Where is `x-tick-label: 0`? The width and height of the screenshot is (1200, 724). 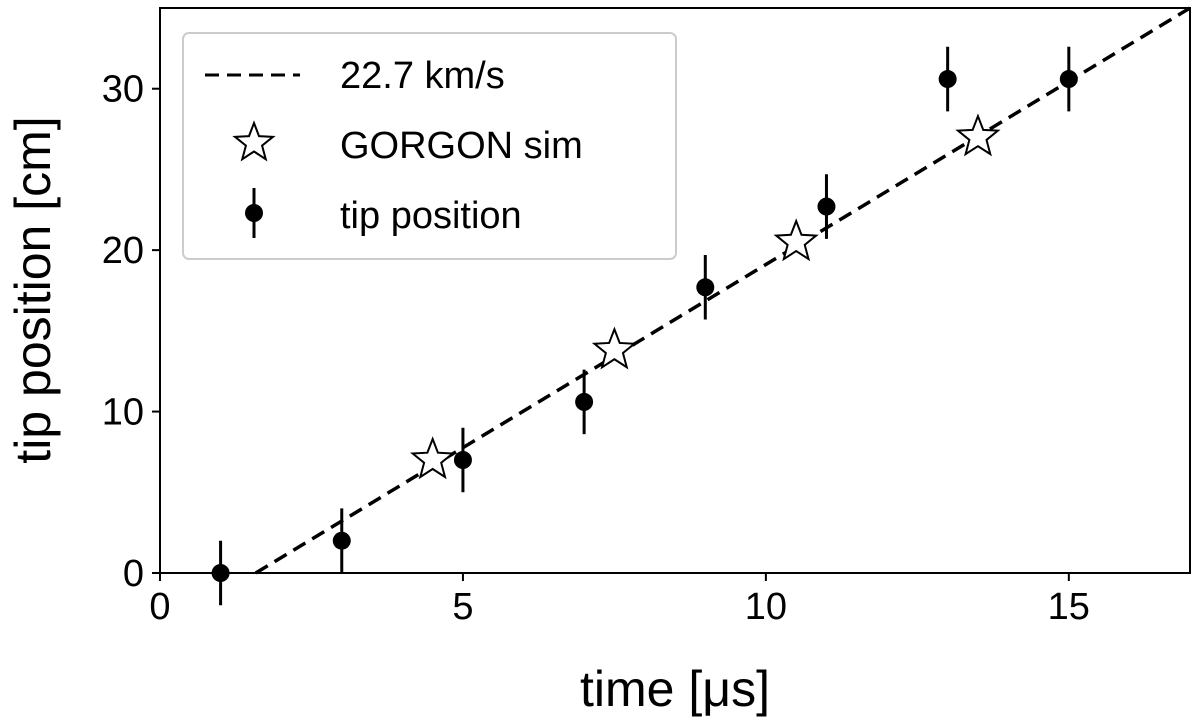
x-tick-label: 0 is located at coordinates (159, 607).